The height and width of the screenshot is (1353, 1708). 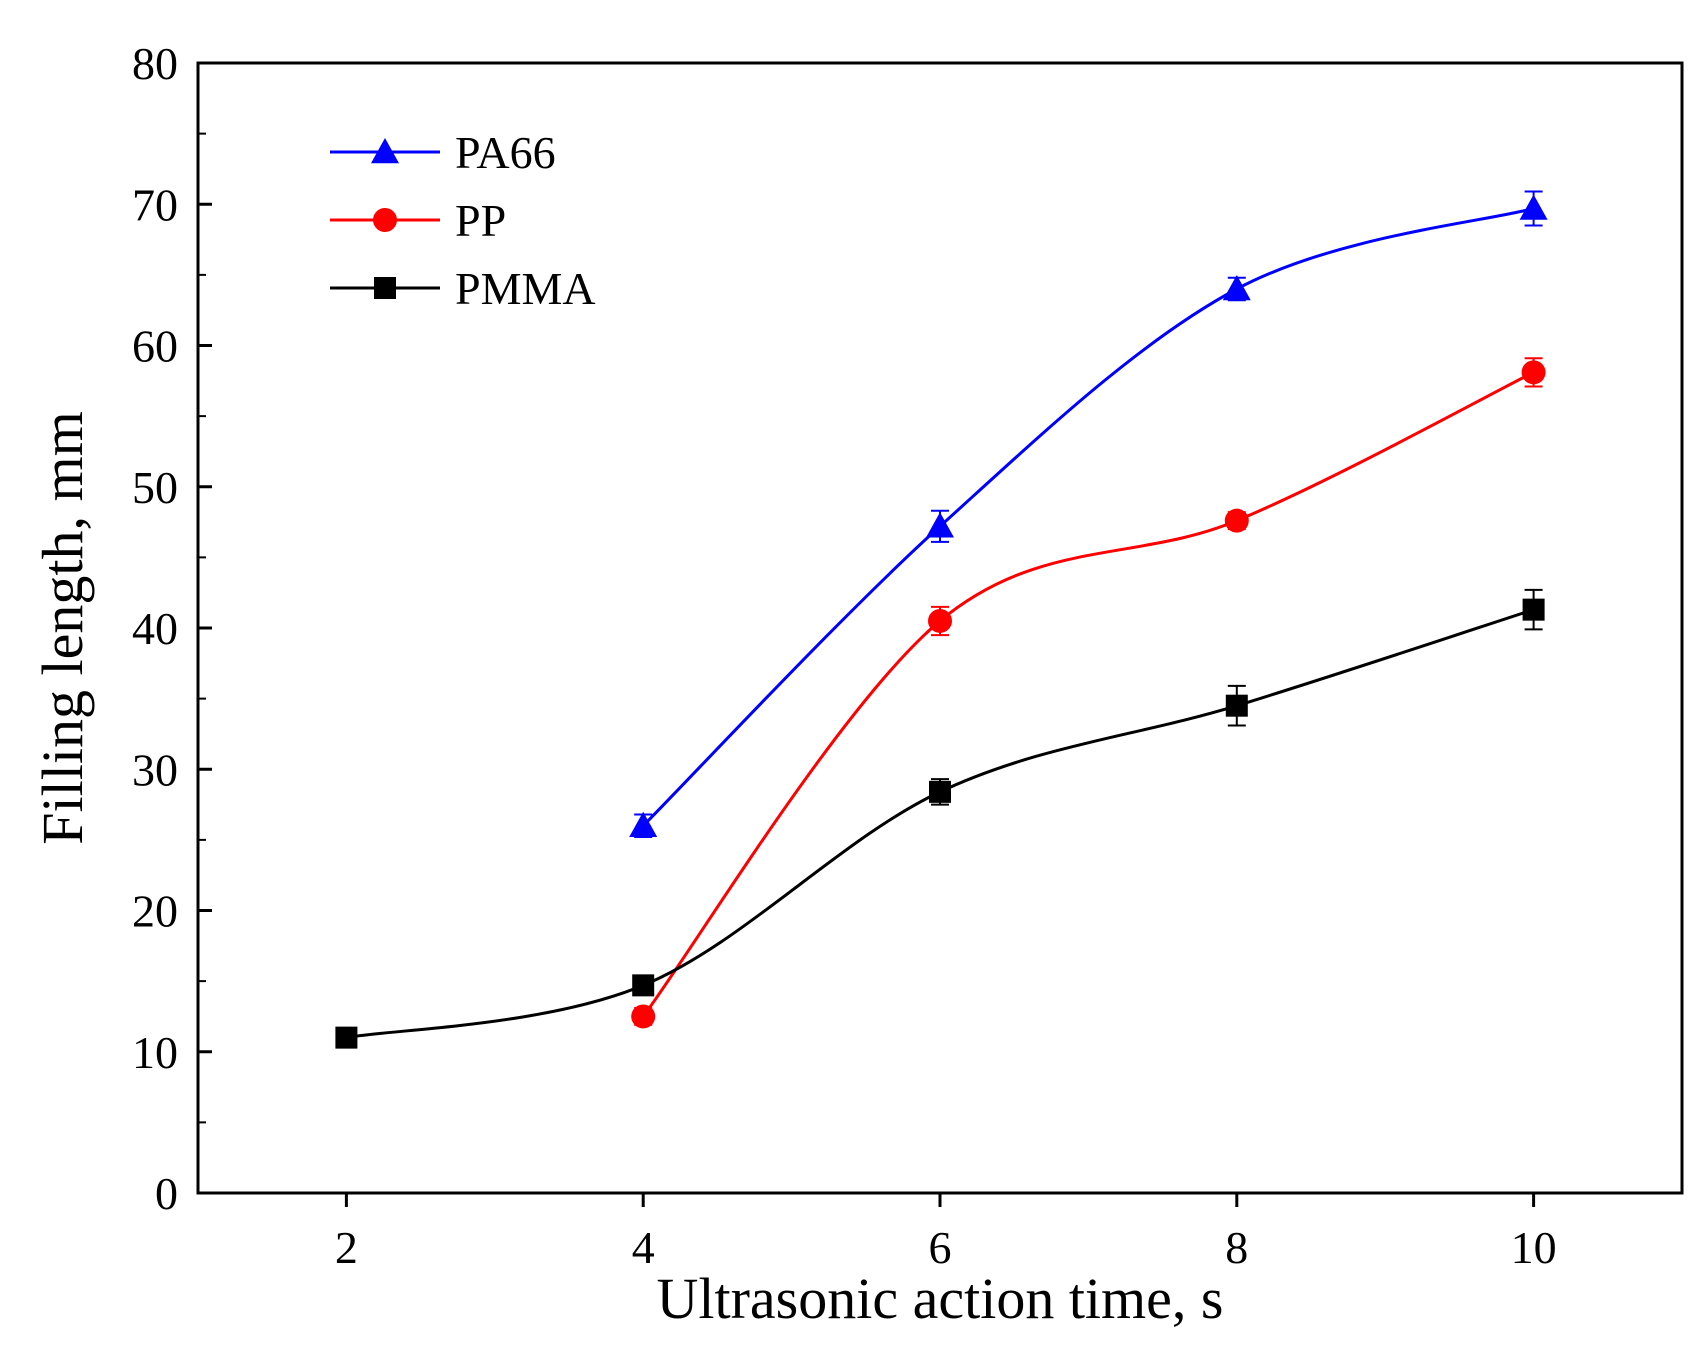 I want to click on y-tick-label: 30, so click(x=155, y=769).